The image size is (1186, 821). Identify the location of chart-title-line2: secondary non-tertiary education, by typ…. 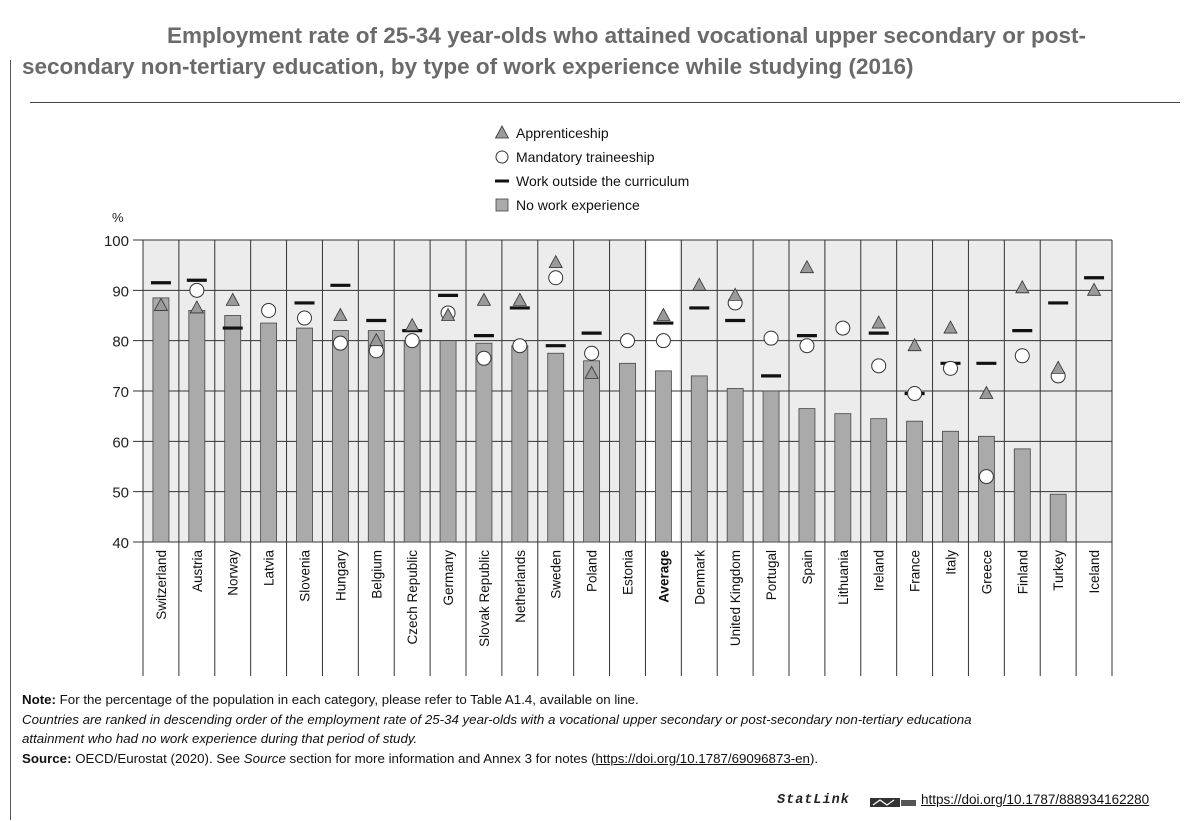
(468, 66).